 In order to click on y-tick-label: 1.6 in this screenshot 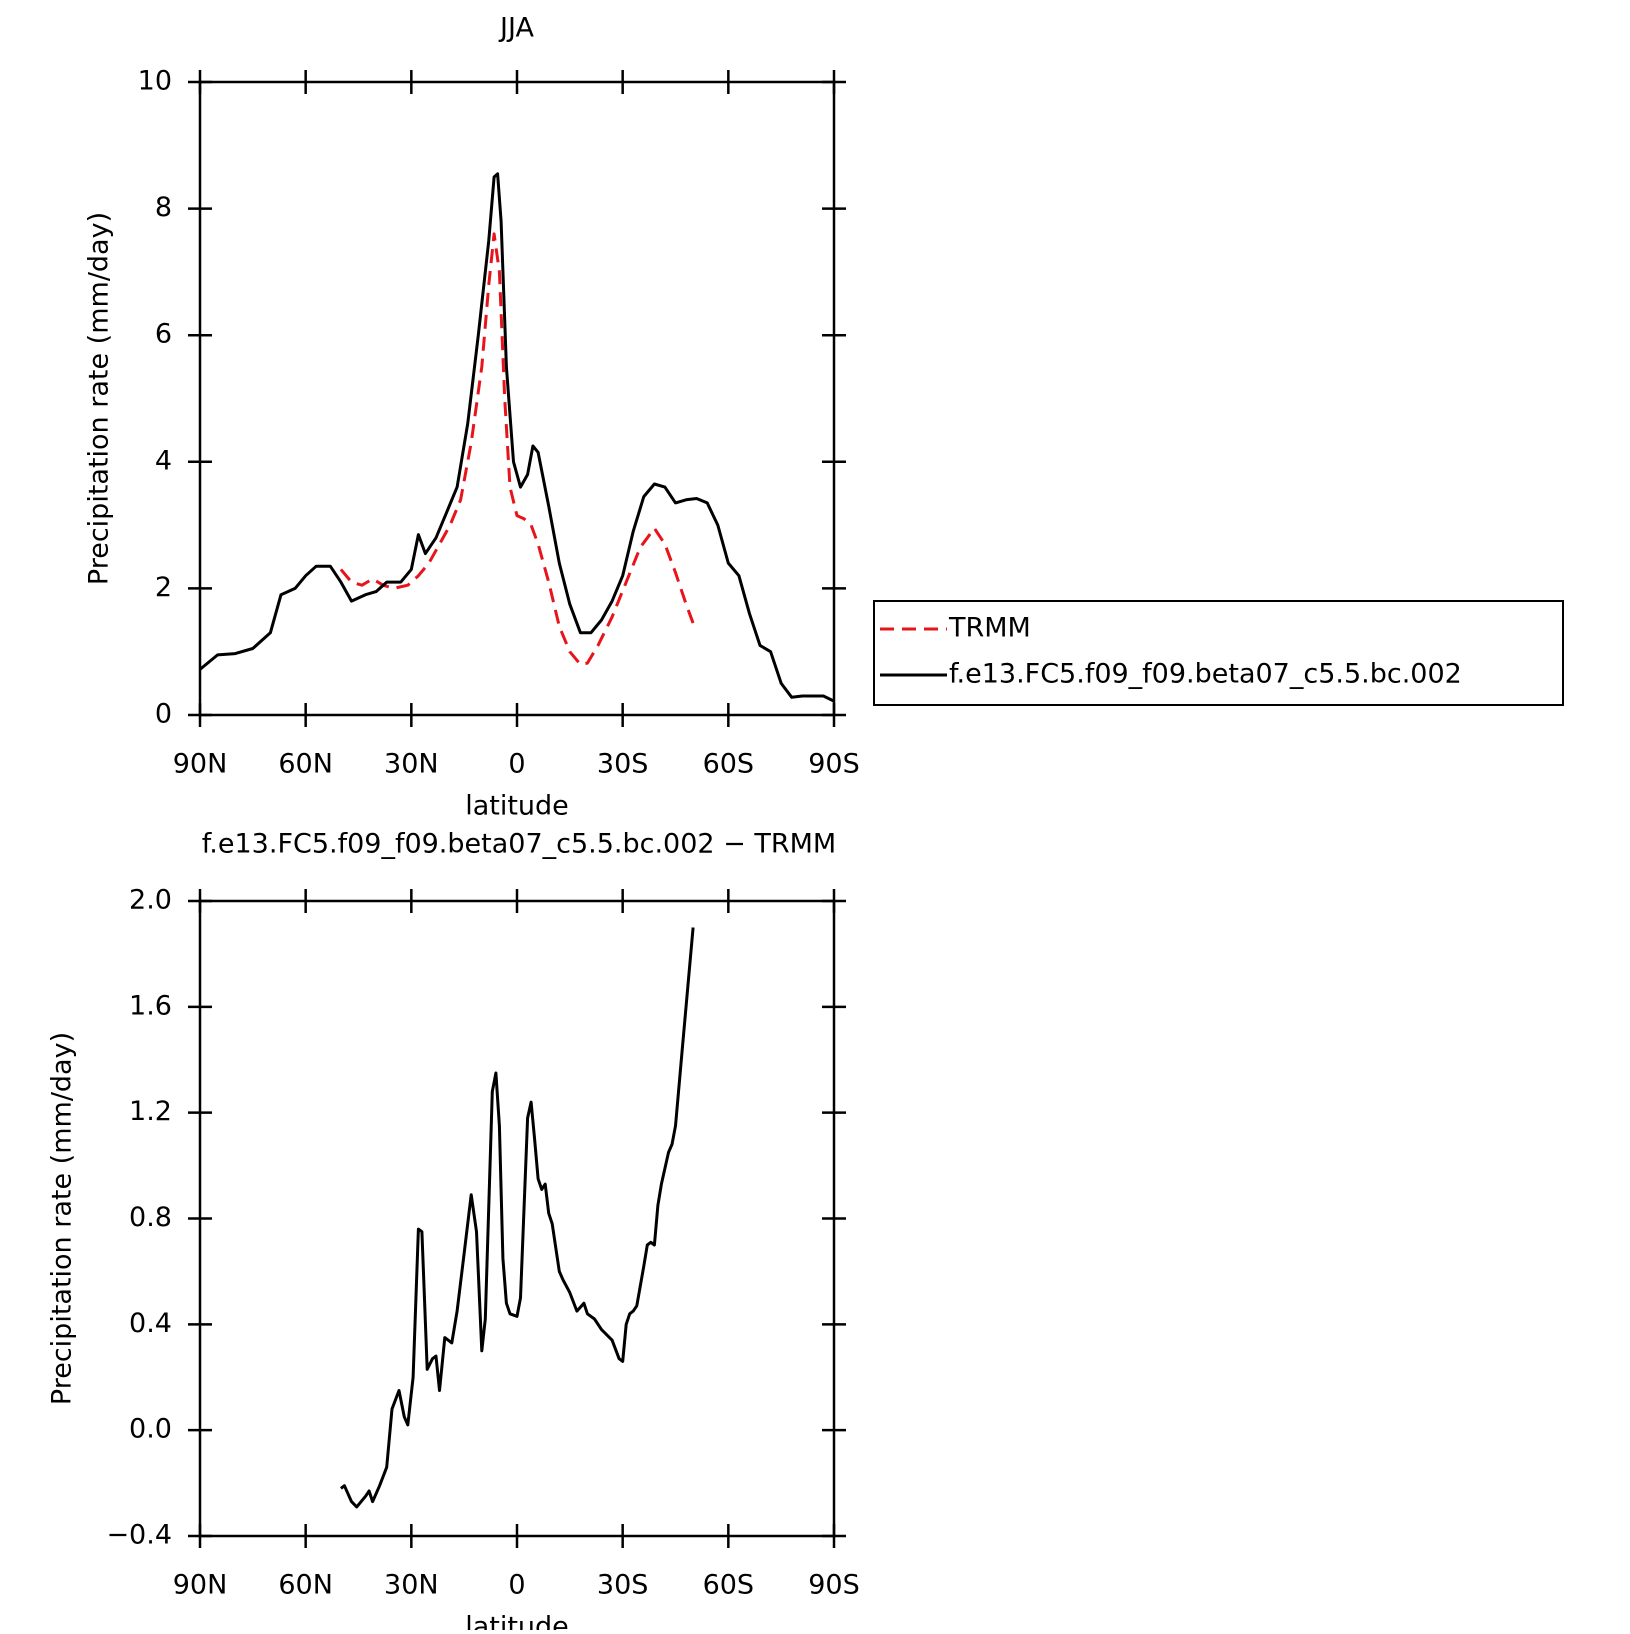, I will do `click(150, 1005)`.